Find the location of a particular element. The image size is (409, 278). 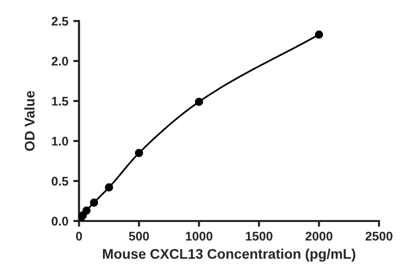

x-tick-label: 0 is located at coordinates (79, 236).